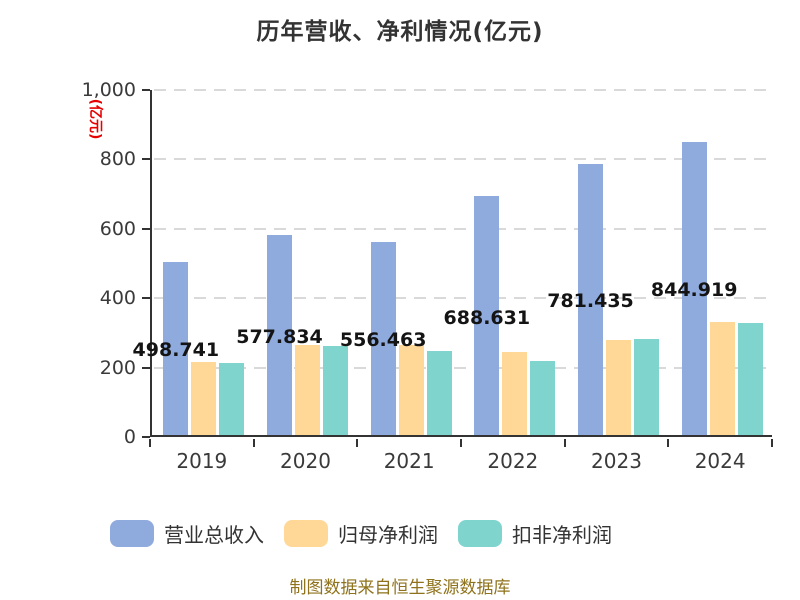 The image size is (800, 600). I want to click on x-axis-label-2024: 2024, so click(720, 461).